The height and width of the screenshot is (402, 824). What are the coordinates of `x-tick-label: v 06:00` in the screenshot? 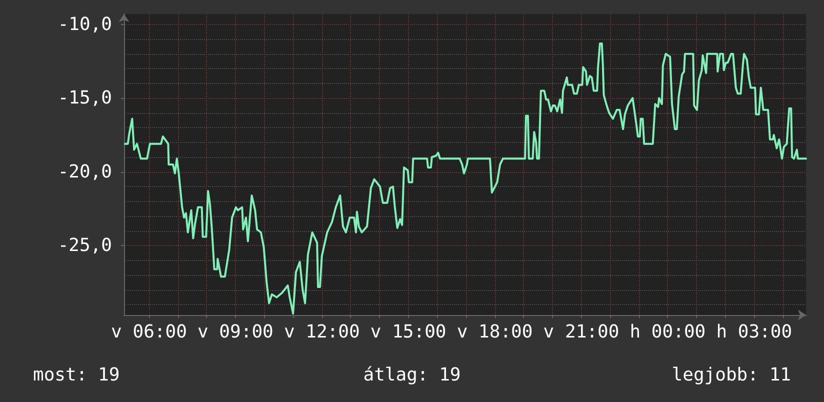 It's located at (149, 332).